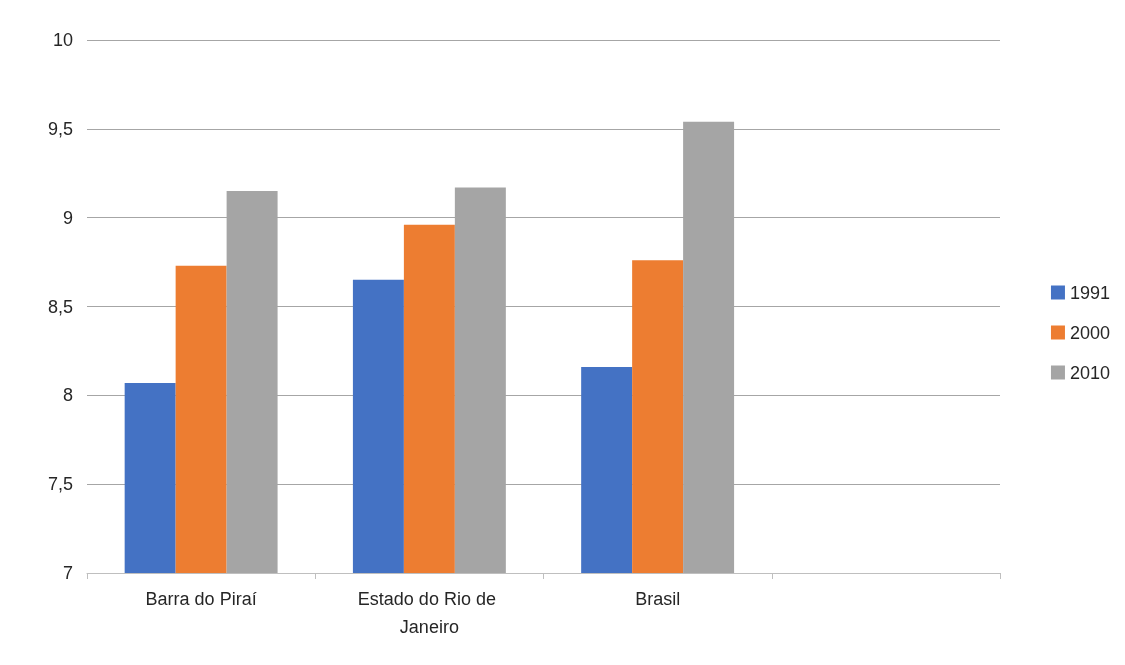  I want to click on x-tick-label: Barra do Piraí, so click(201, 599).